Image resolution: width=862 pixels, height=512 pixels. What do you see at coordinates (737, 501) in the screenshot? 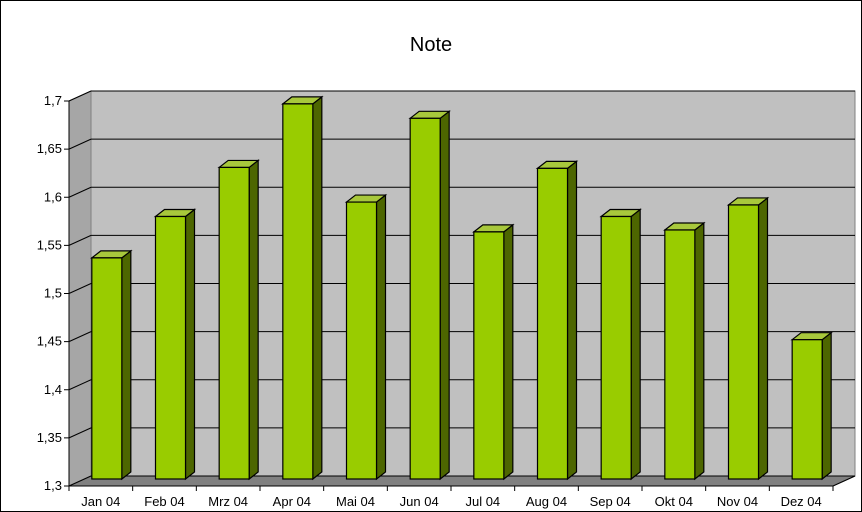
I see `x-tick-label: Nov 04` at bounding box center [737, 501].